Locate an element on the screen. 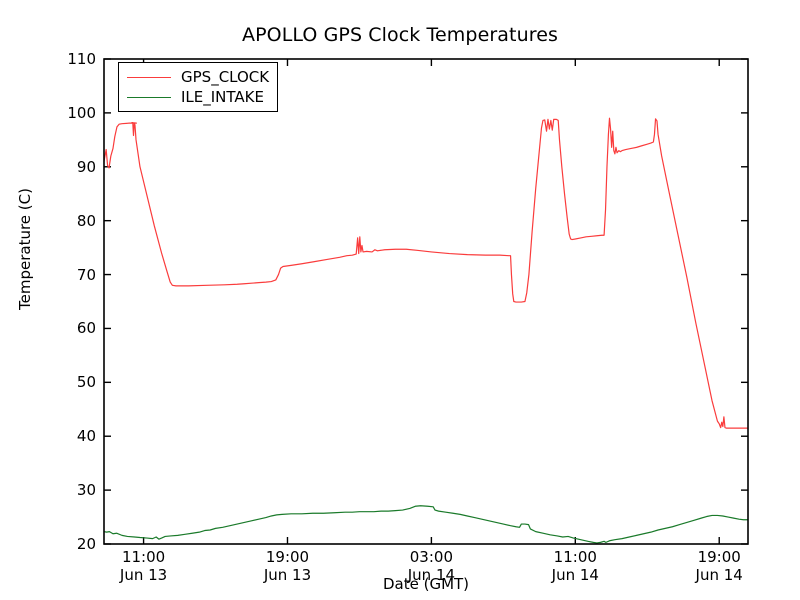 The height and width of the screenshot is (600, 800). x-tick-label: 11:00 Jun 13 is located at coordinates (144, 566).